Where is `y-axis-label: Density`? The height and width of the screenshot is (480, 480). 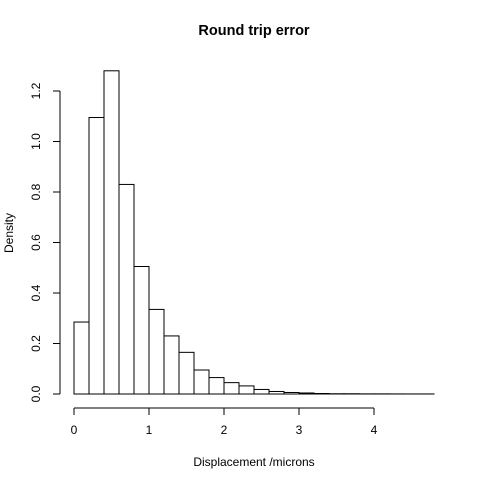 y-axis-label: Density is located at coordinates (9, 233).